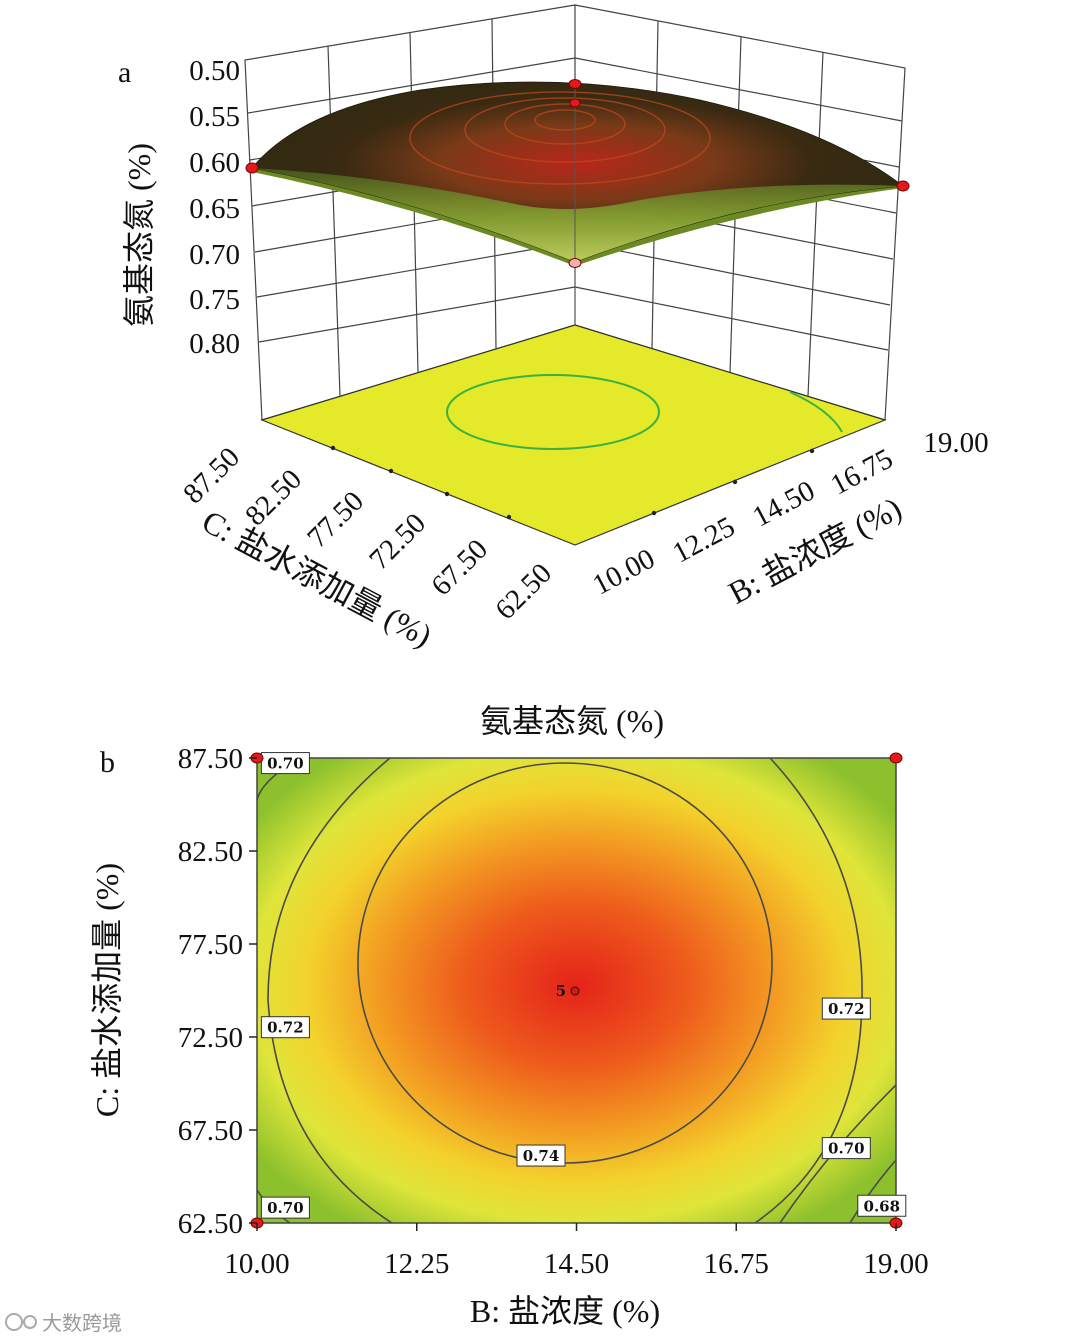  I want to click on center-marker: 5, so click(568, 991).